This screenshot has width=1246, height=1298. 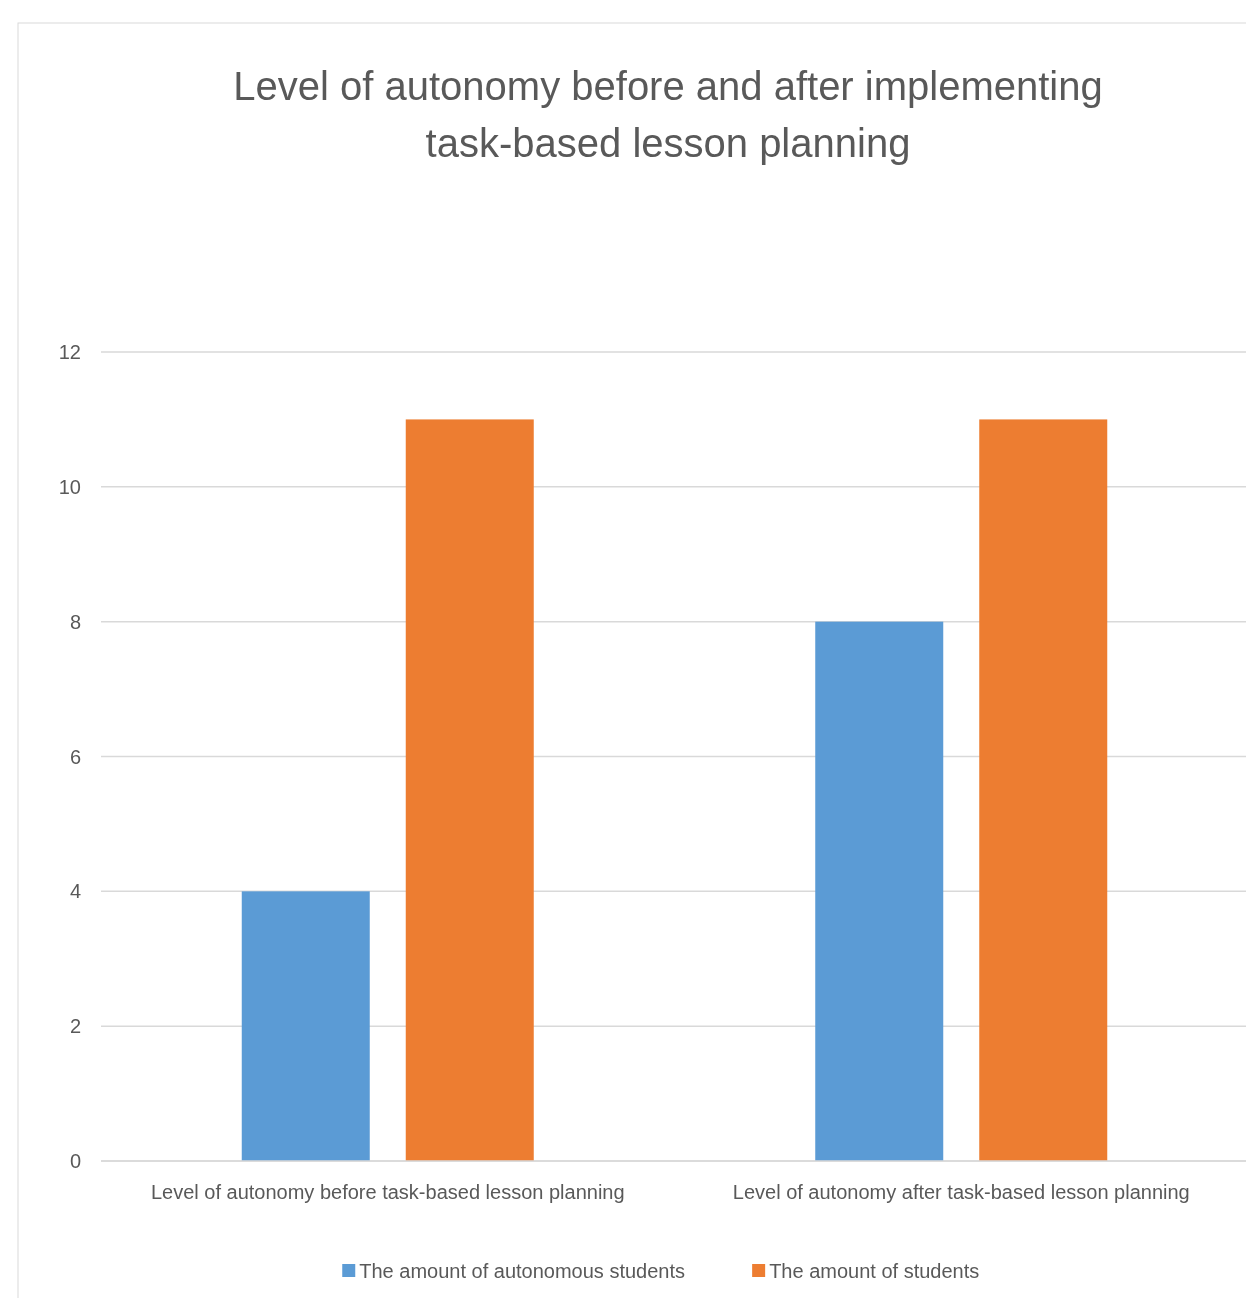 I want to click on legend-label: The amount of students, so click(x=874, y=1271).